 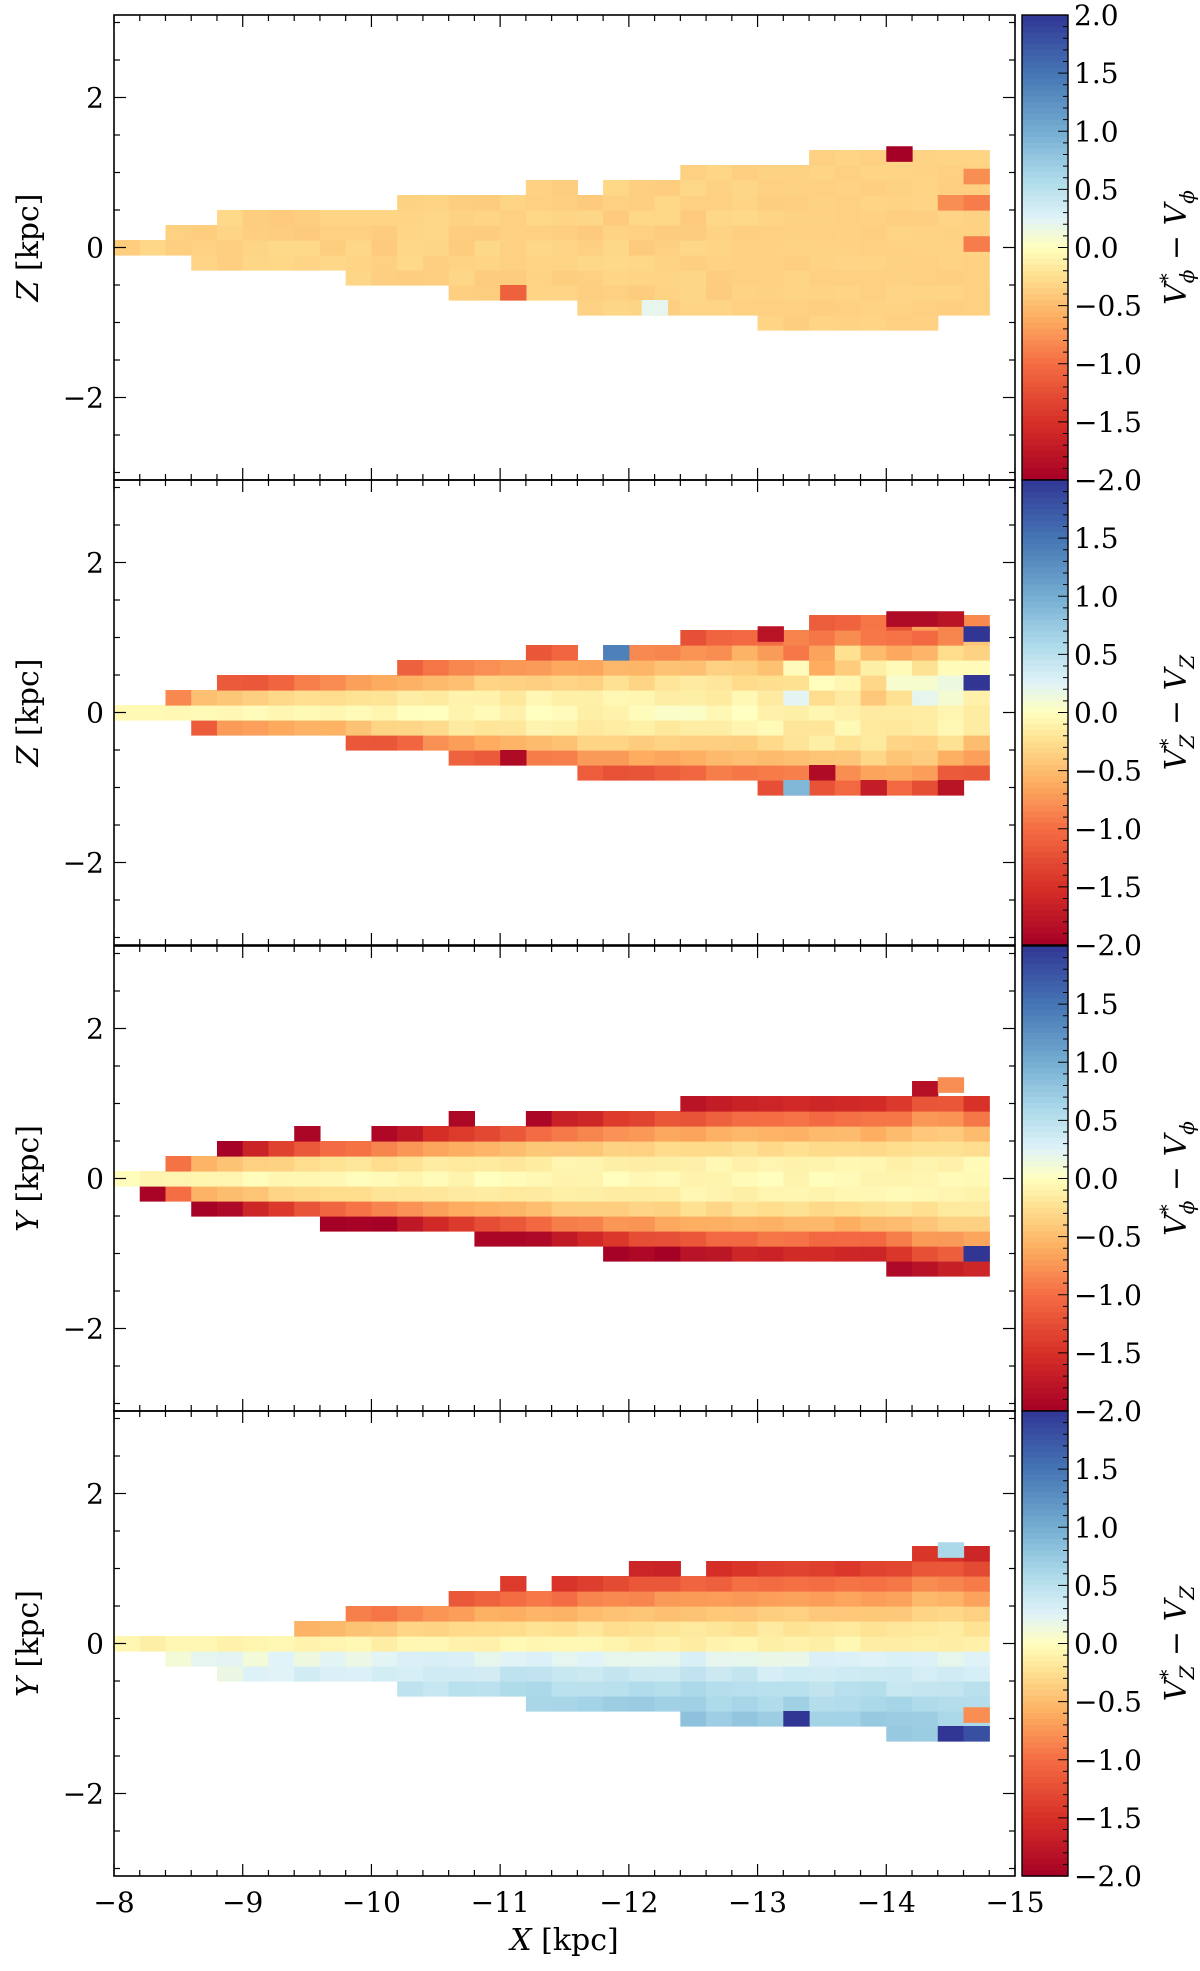 I want to click on y-tick-label: −2, so click(x=83, y=1329).